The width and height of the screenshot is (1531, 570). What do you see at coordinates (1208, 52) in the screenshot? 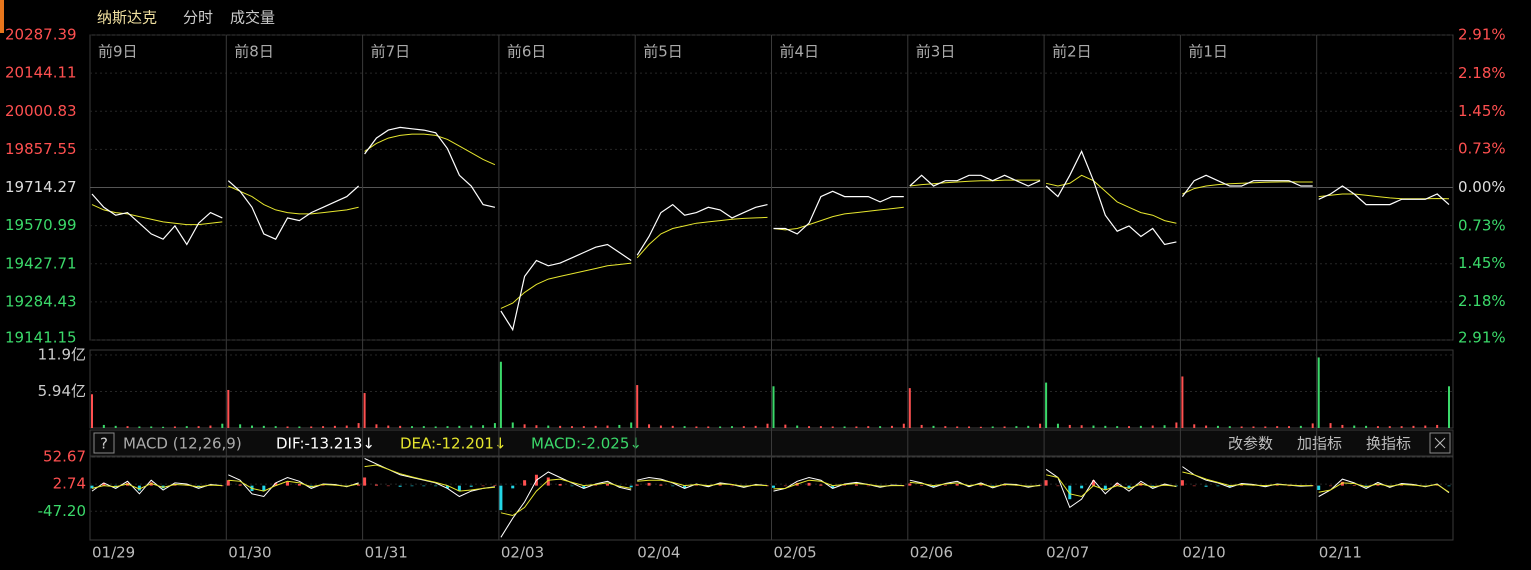
I see `session-label: 前1日` at bounding box center [1208, 52].